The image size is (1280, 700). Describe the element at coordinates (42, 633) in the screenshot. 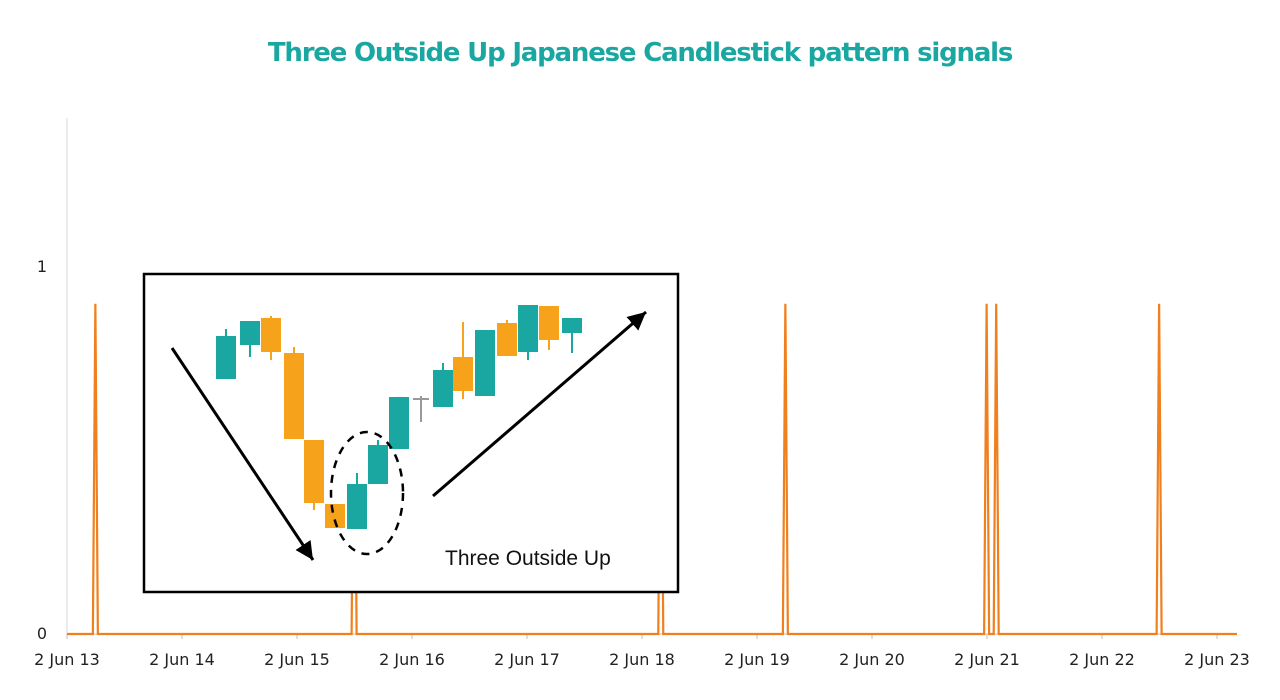

I see `y-tick-label: 0` at that location.